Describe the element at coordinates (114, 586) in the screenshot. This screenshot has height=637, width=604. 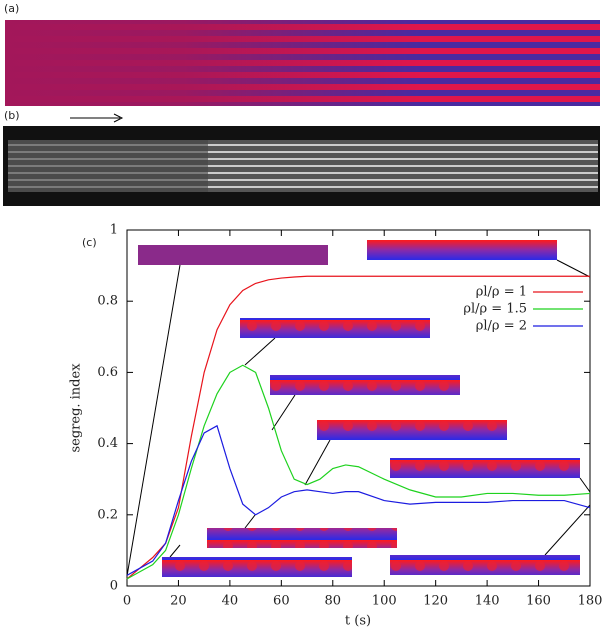
I see `y-tick-label: 0` at that location.